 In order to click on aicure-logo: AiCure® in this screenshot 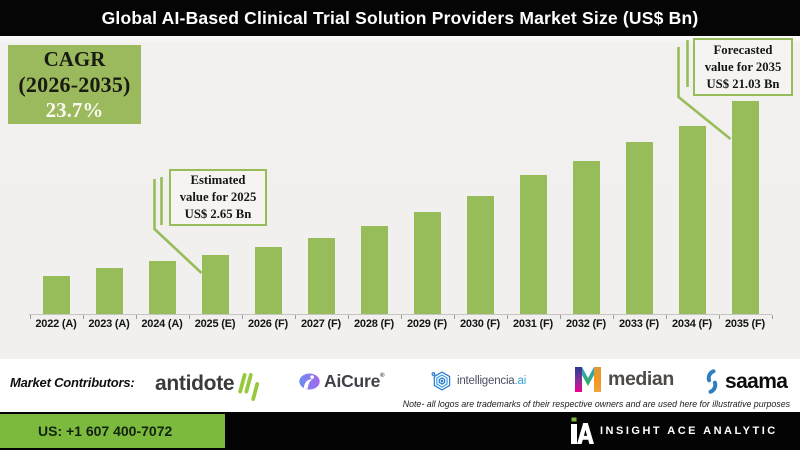, I will do `click(342, 381)`.